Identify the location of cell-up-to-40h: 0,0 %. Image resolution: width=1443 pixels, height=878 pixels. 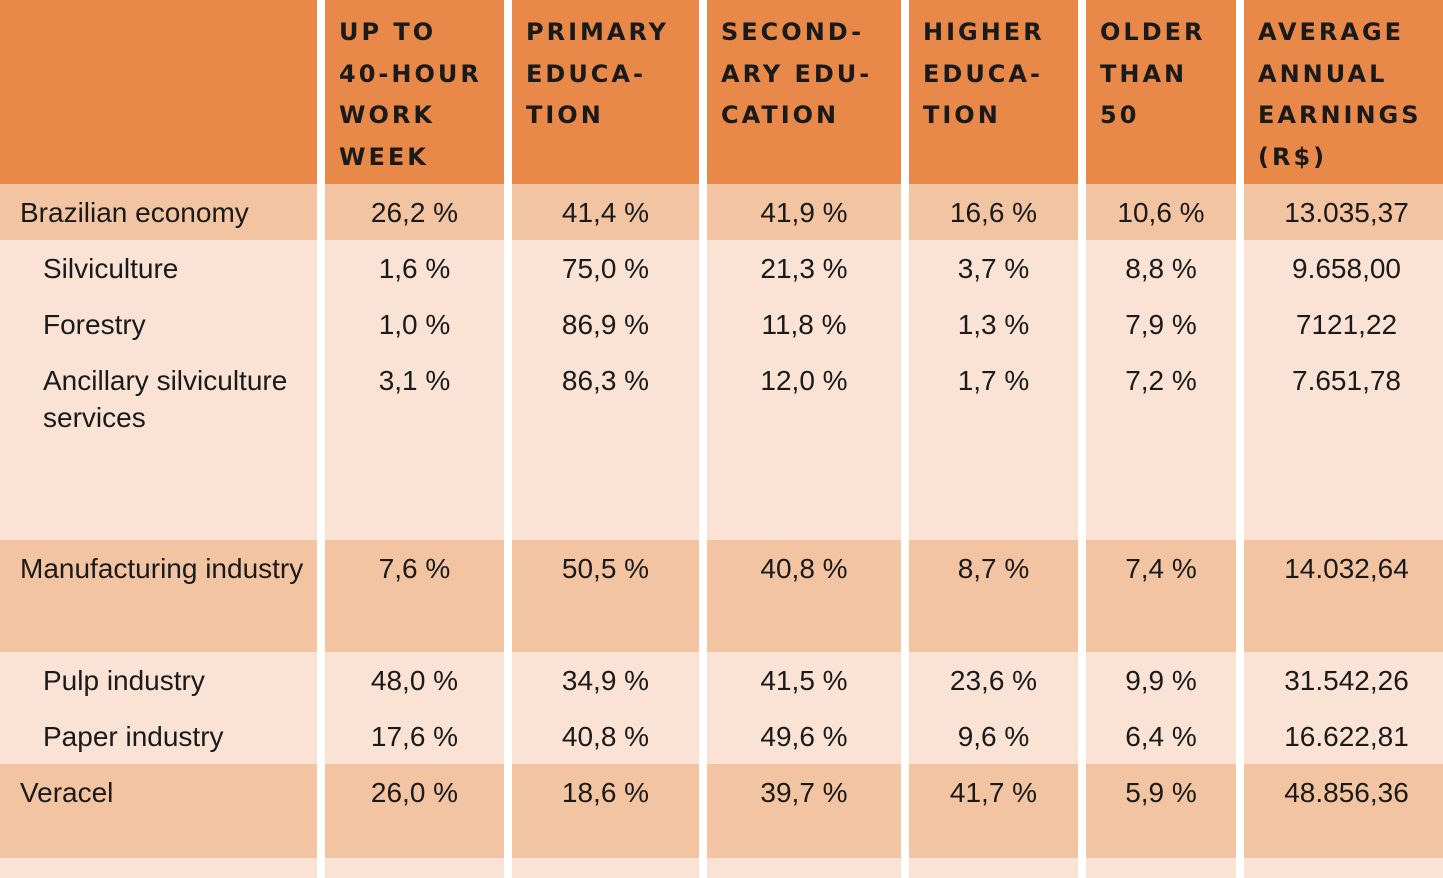
(414, 863).